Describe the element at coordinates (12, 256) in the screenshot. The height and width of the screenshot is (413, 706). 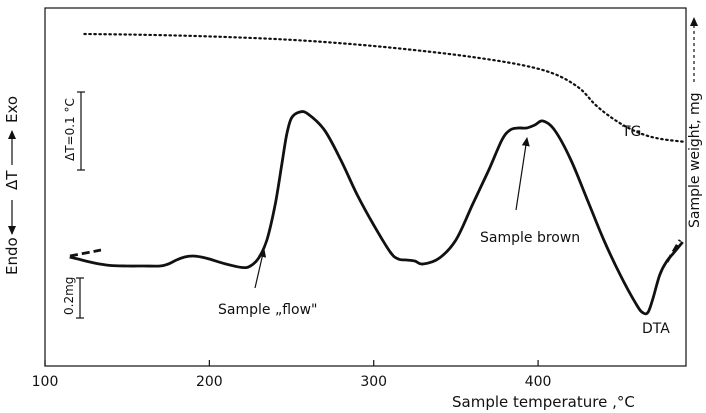
I see `left-axis-label-endo: Endo` at that location.